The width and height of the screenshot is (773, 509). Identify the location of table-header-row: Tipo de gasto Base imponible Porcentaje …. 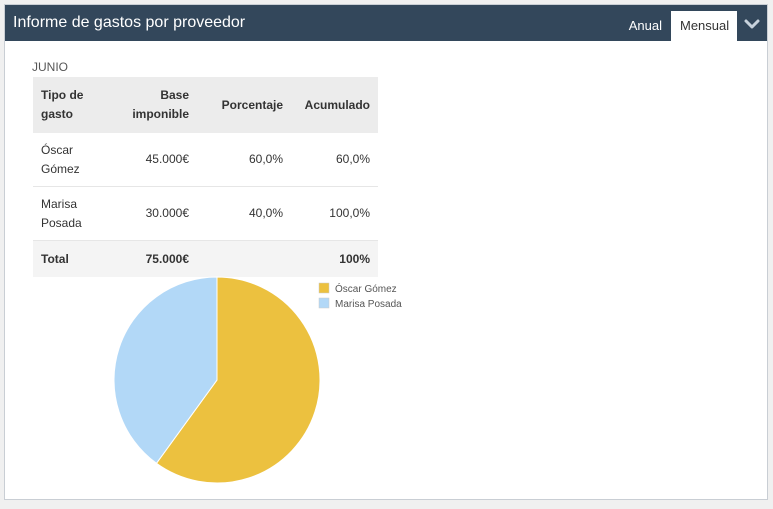
(205, 105).